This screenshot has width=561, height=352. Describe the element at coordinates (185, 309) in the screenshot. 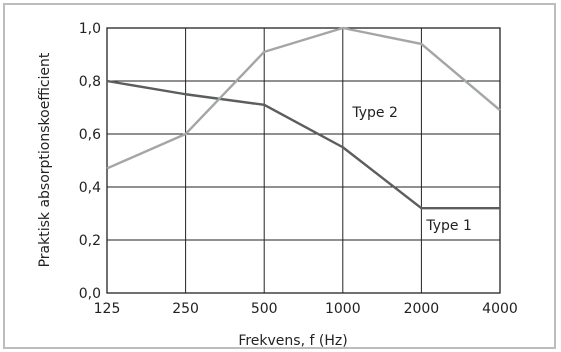

I see `x-tick-label: 250` at that location.